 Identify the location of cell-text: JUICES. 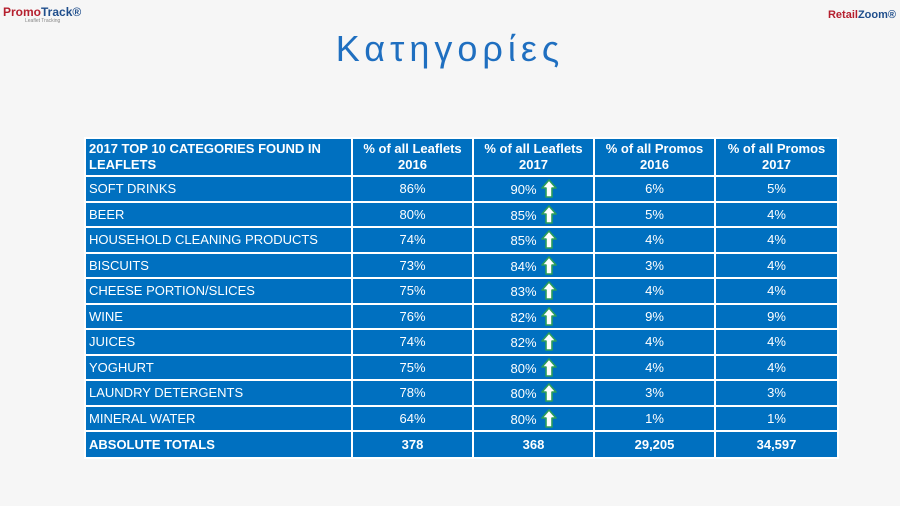
(112, 342).